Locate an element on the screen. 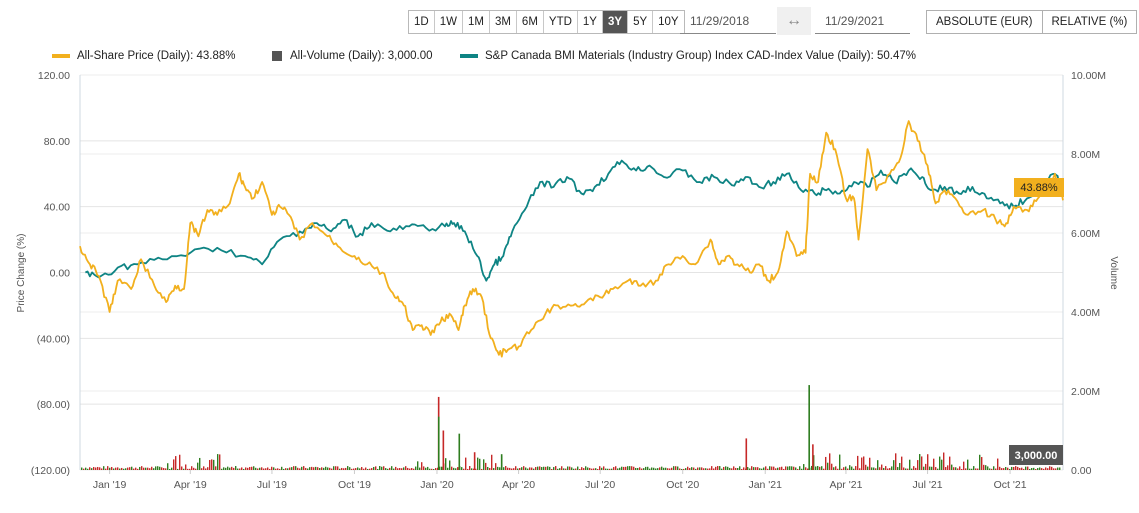 Image resolution: width=1139 pixels, height=513 pixels. range-button-1d: 1D is located at coordinates (422, 22).